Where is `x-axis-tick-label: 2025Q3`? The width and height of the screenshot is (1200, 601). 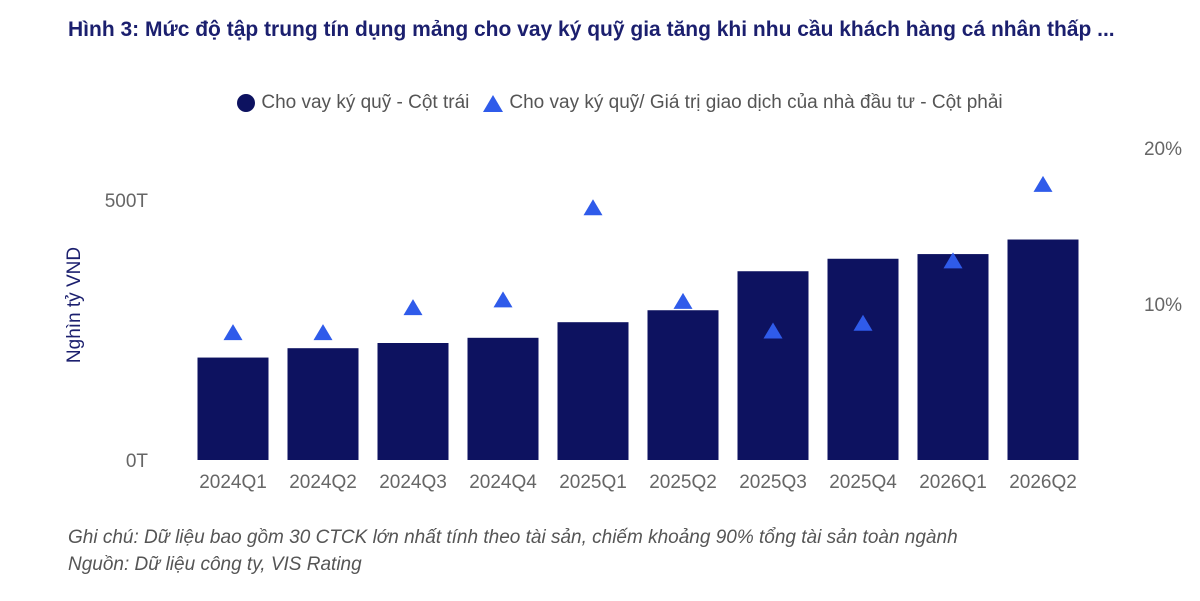 x-axis-tick-label: 2025Q3 is located at coordinates (773, 482).